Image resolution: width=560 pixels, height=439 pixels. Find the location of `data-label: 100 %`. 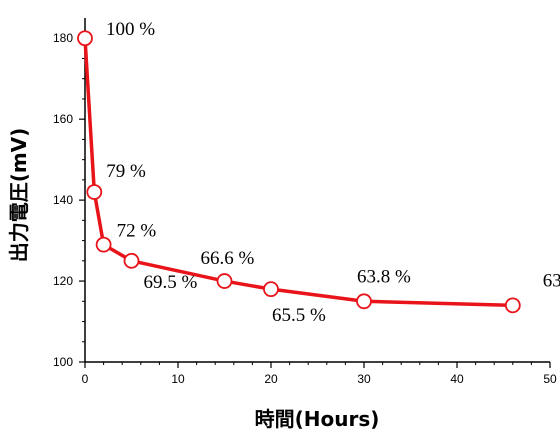

data-label: 100 % is located at coordinates (130, 29).